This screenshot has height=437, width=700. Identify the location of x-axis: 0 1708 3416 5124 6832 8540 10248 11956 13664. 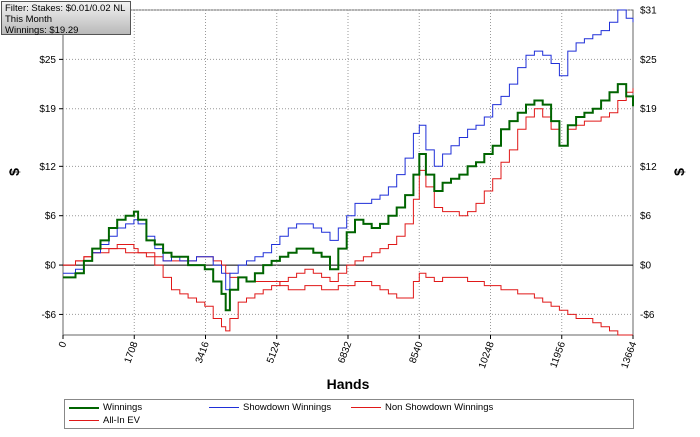
(348, 352).